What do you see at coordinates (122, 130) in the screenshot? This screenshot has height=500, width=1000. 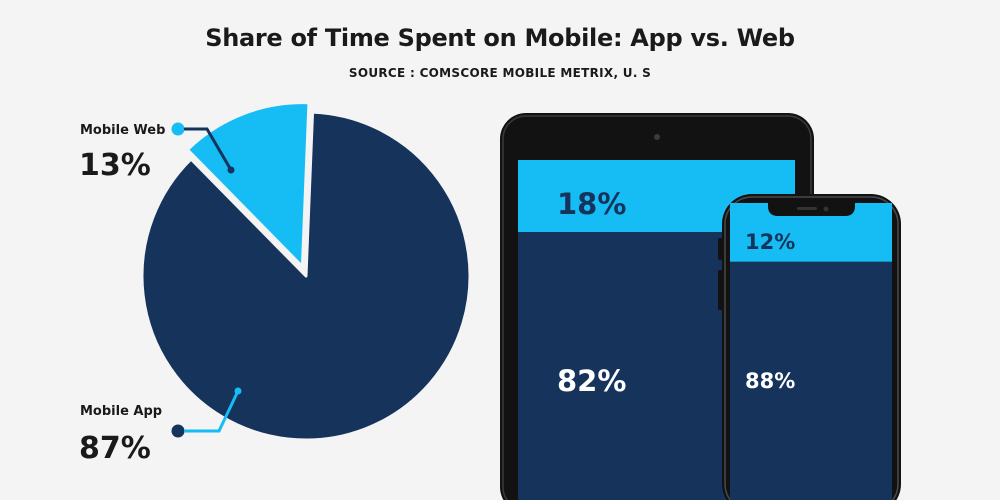 I see `pie-label-mobile-web: Mobile Web` at bounding box center [122, 130].